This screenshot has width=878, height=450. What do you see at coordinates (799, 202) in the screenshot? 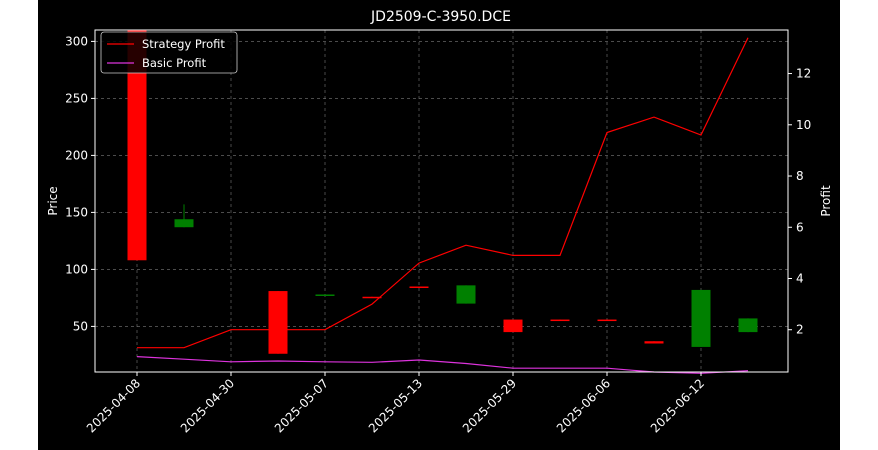
I see `right-axis: 2 4 6 8 10 12` at bounding box center [799, 202].